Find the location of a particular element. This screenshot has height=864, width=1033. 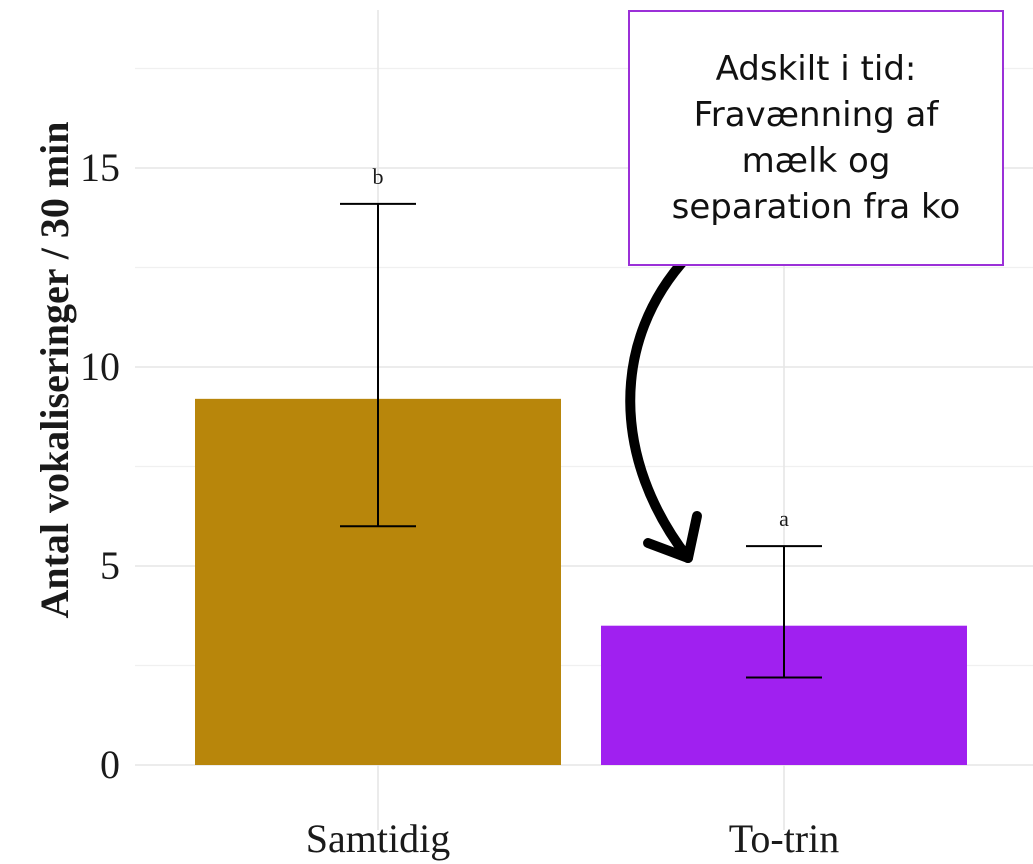

y-tick-label: 10 is located at coordinates (100, 366).